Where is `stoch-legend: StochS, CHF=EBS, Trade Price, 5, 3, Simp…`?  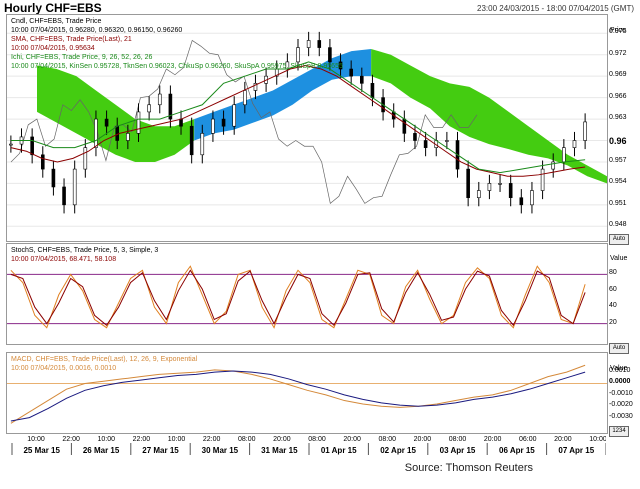
stoch-legend: StochS, CHF=EBS, Trade Price, 5, 3, Simp… is located at coordinates (84, 255).